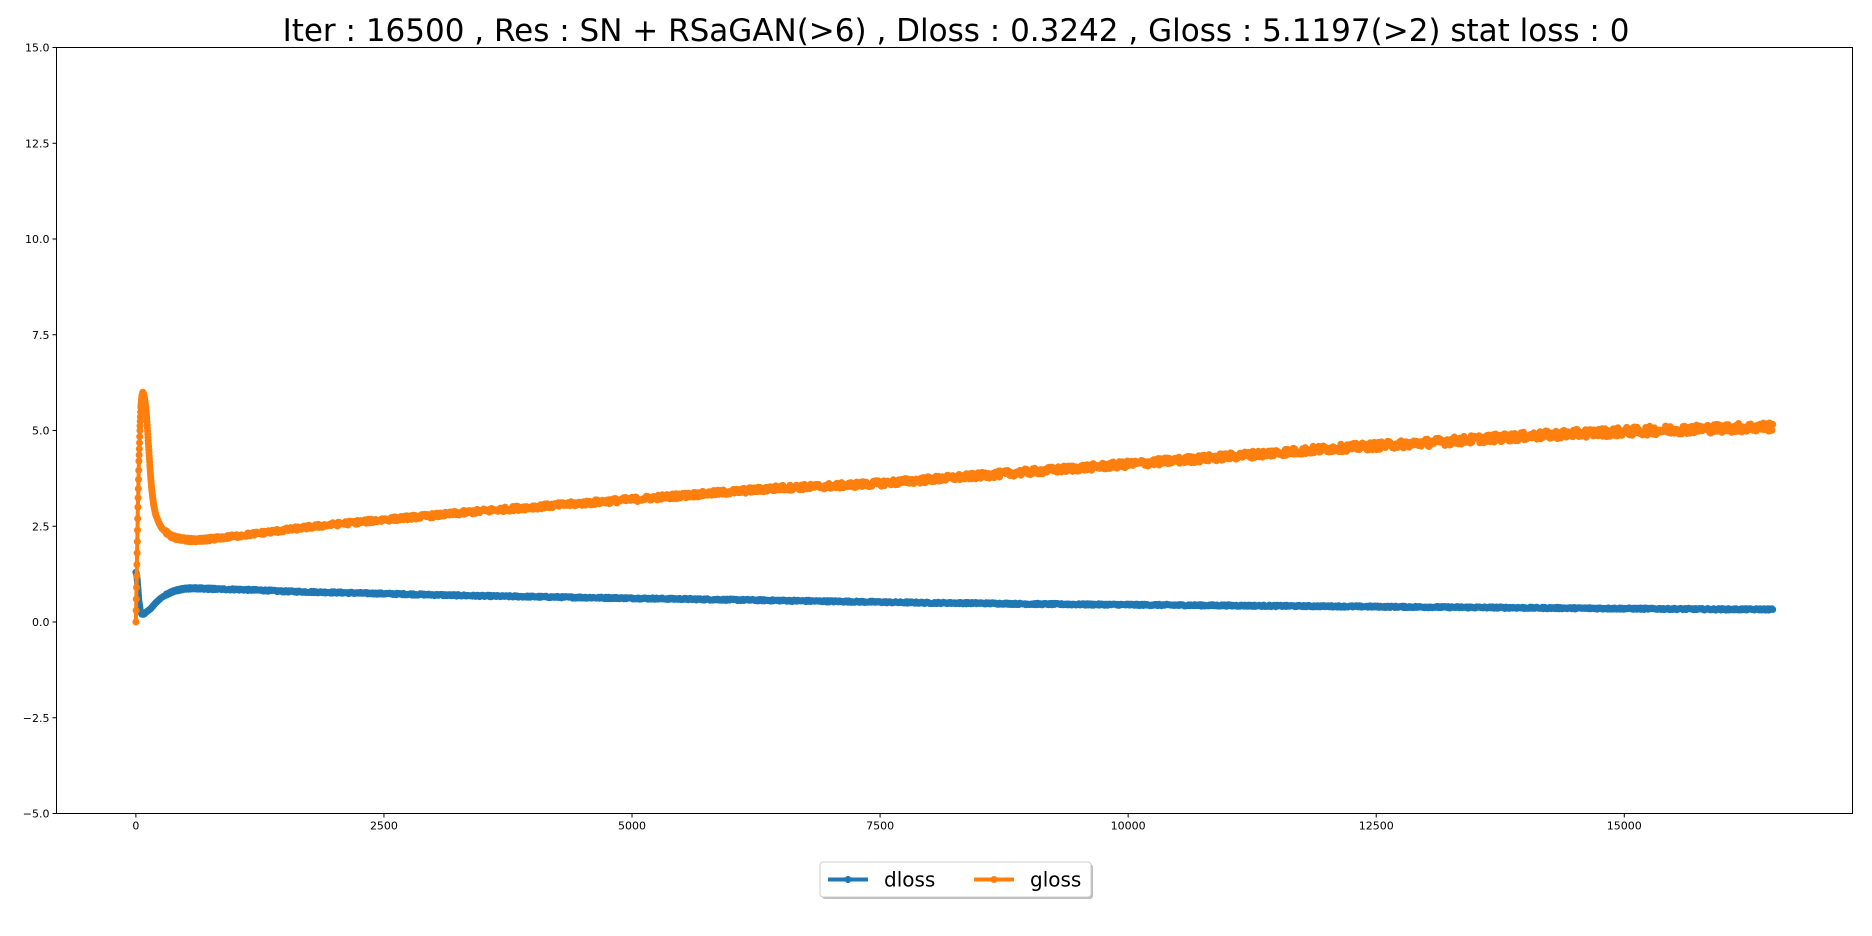 The width and height of the screenshot is (1872, 936). I want to click on x-axis: 0 2500 5000 7500 10000 12500 15000, so click(887, 823).